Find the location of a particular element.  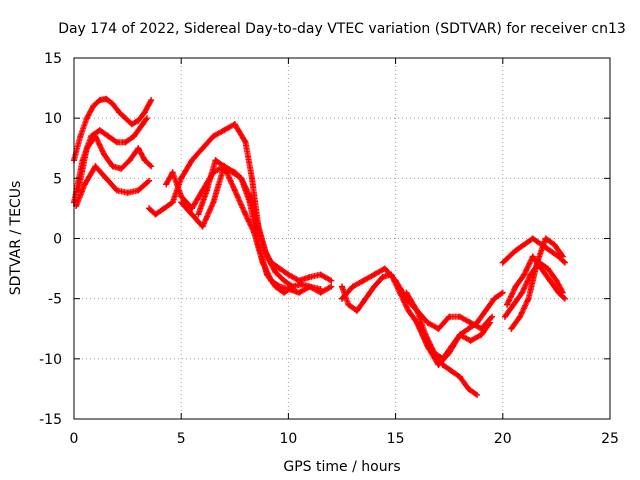

x-tick-label: 0 is located at coordinates (74, 439).